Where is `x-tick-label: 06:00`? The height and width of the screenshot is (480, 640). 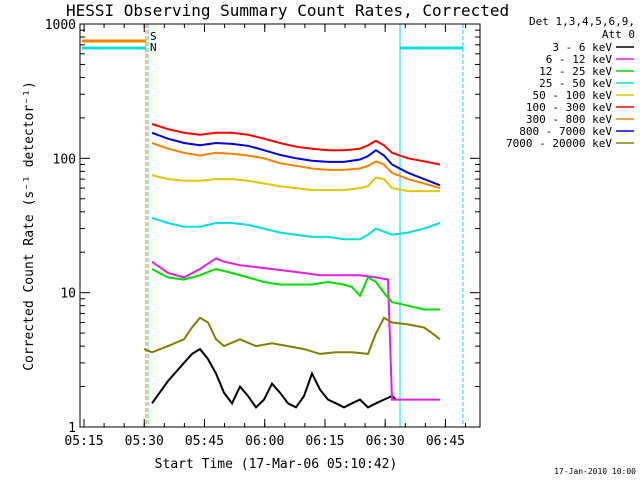 x-tick-label: 06:00 is located at coordinates (264, 441).